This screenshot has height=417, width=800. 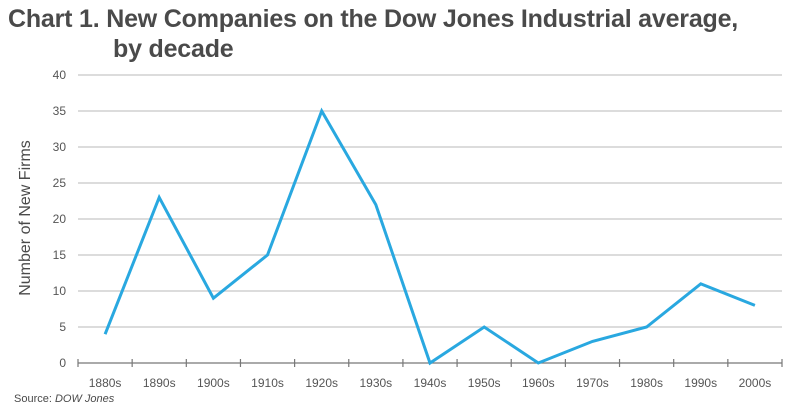 I want to click on source-note: Source: DOW Jones, so click(x=64, y=399).